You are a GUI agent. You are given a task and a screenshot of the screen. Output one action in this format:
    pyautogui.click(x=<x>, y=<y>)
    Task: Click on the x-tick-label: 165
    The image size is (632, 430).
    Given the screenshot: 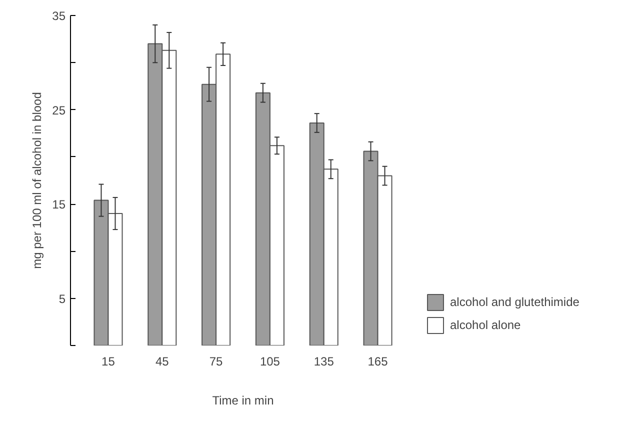 What is the action you would take?
    pyautogui.click(x=378, y=361)
    